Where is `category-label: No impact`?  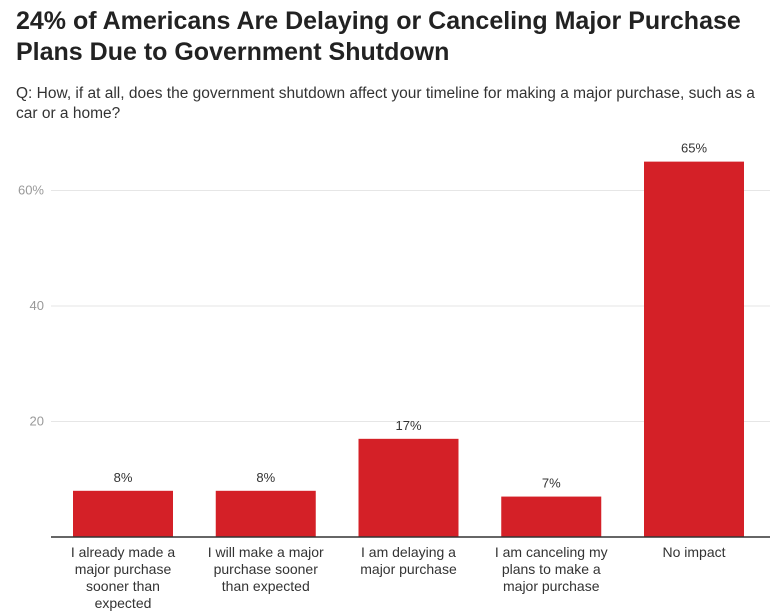
category-label: No impact is located at coordinates (694, 552).